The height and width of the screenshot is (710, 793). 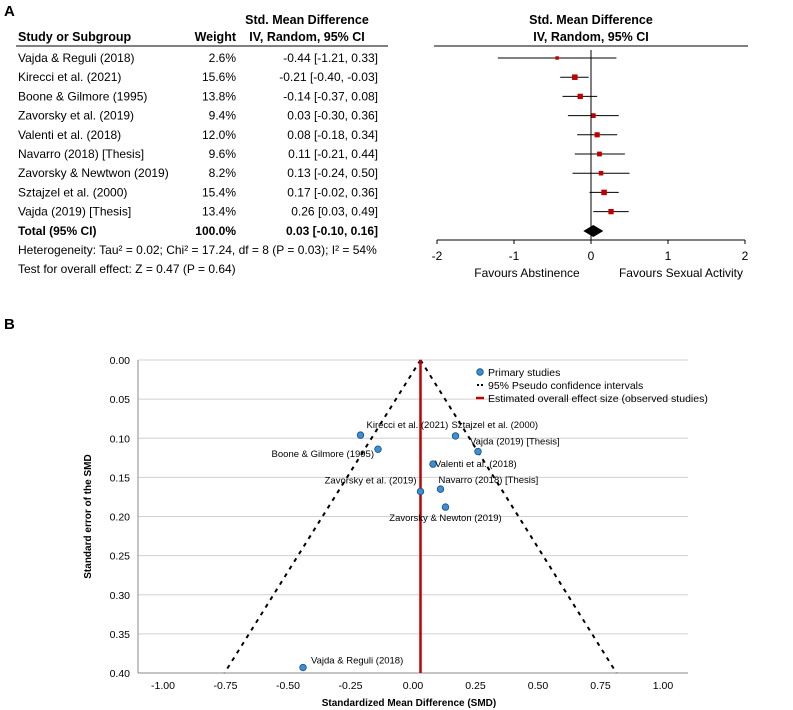 I want to click on tick-label: 2, so click(x=745, y=256).